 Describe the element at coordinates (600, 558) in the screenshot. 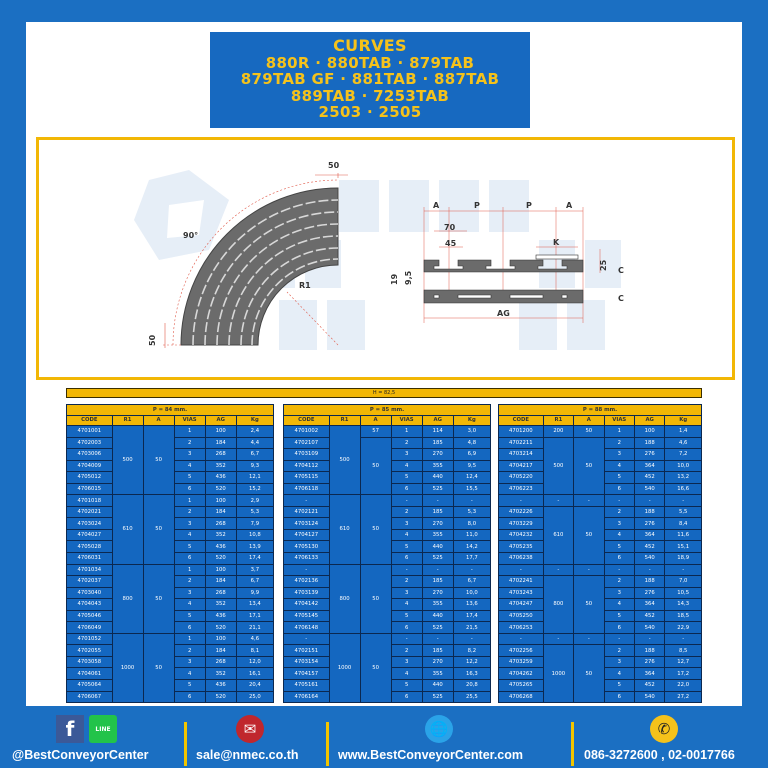

I see `table-row: 4706238 6 540 18,9` at that location.